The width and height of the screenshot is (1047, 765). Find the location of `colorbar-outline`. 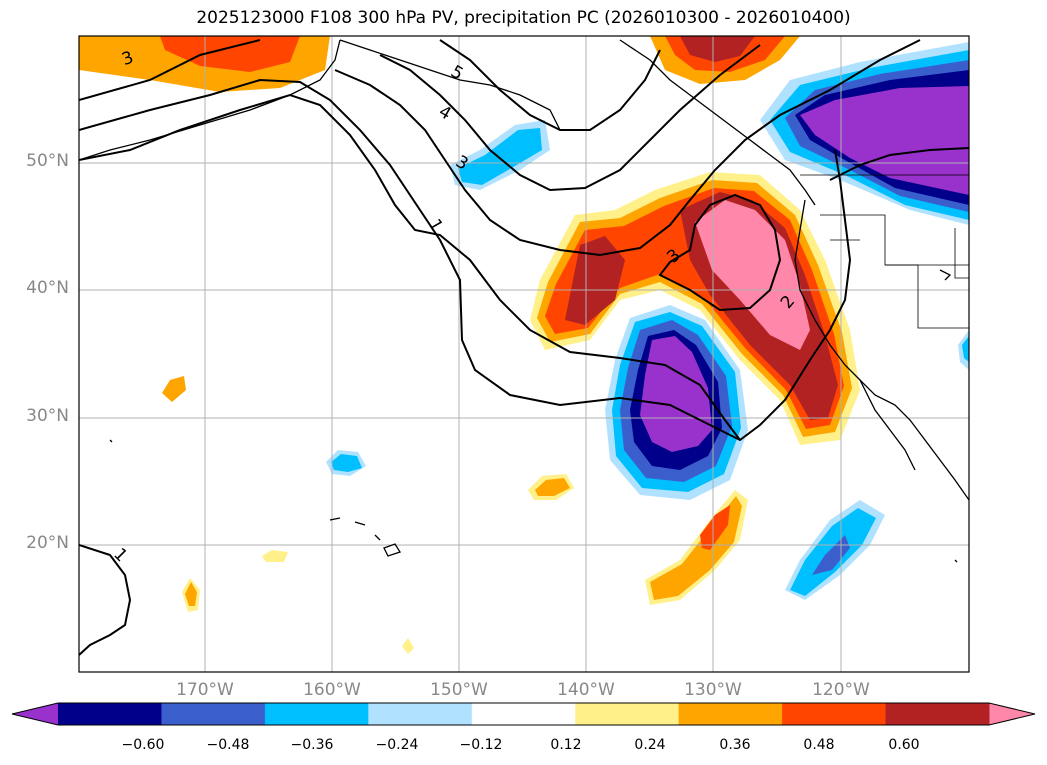

colorbar-outline is located at coordinates (523, 714).